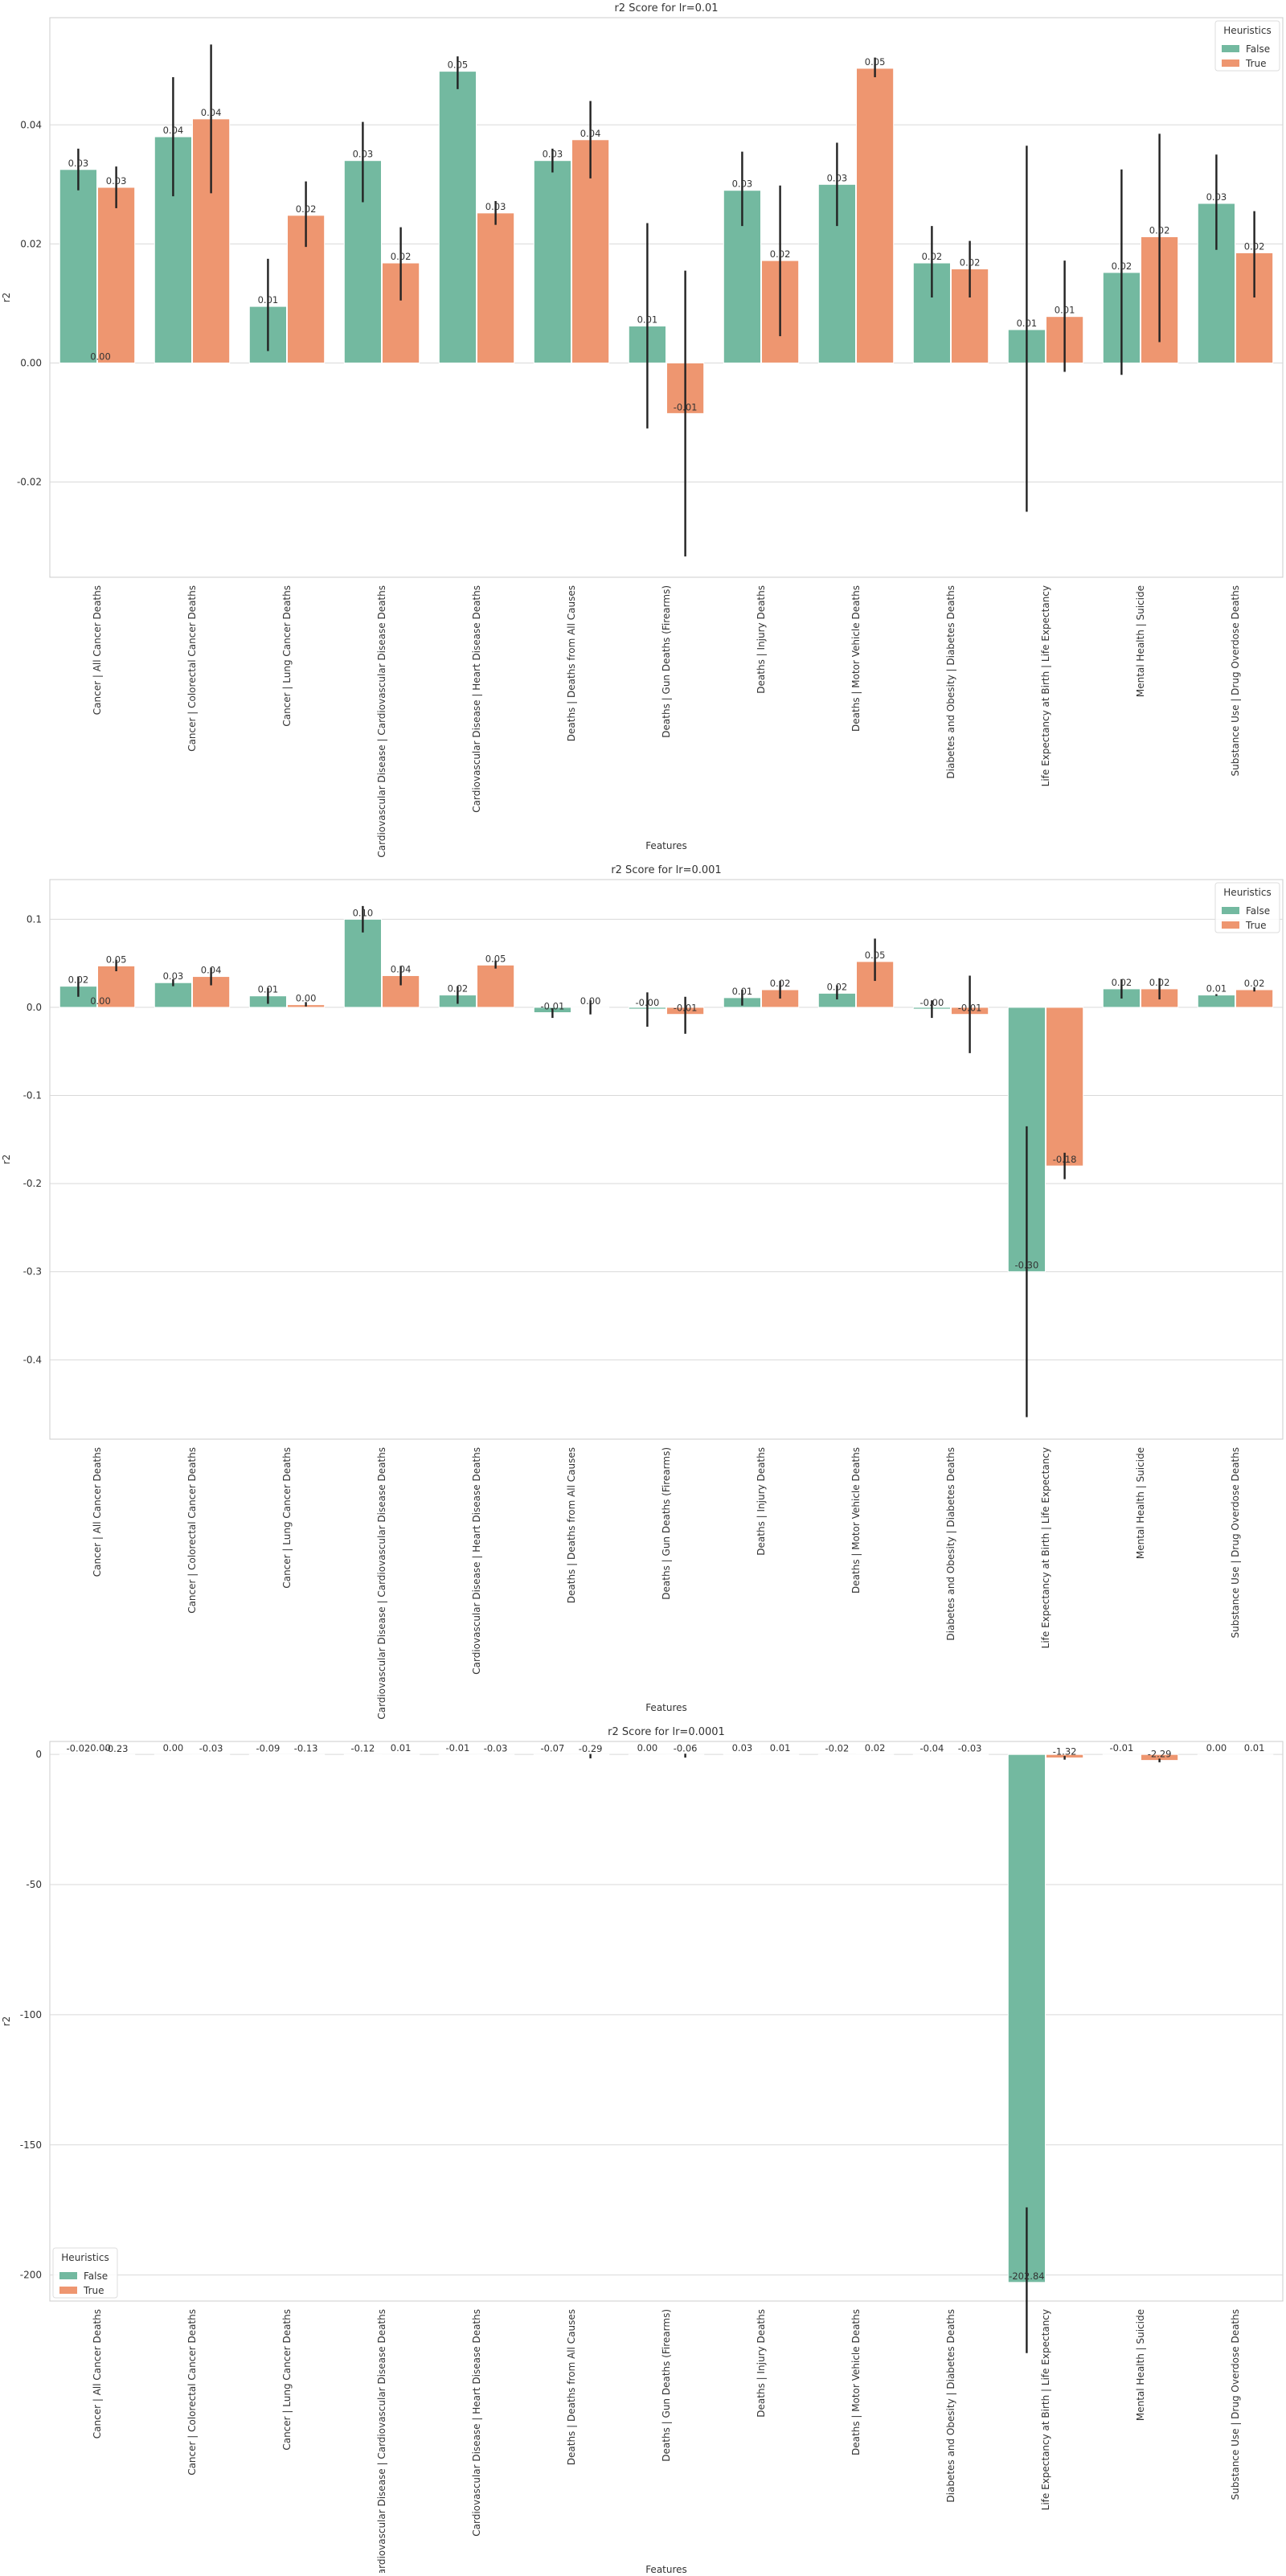 This screenshot has height=2576, width=1286. Describe the element at coordinates (837, 1748) in the screenshot. I see `bar-value-label: -0.02` at that location.